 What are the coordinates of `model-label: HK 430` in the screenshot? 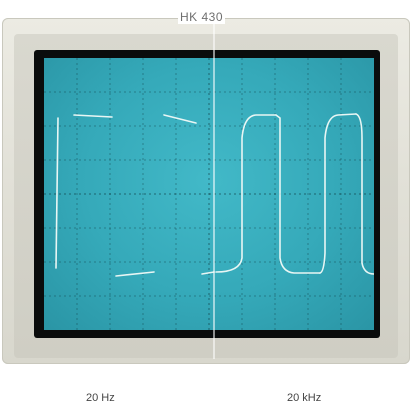 It's located at (202, 17).